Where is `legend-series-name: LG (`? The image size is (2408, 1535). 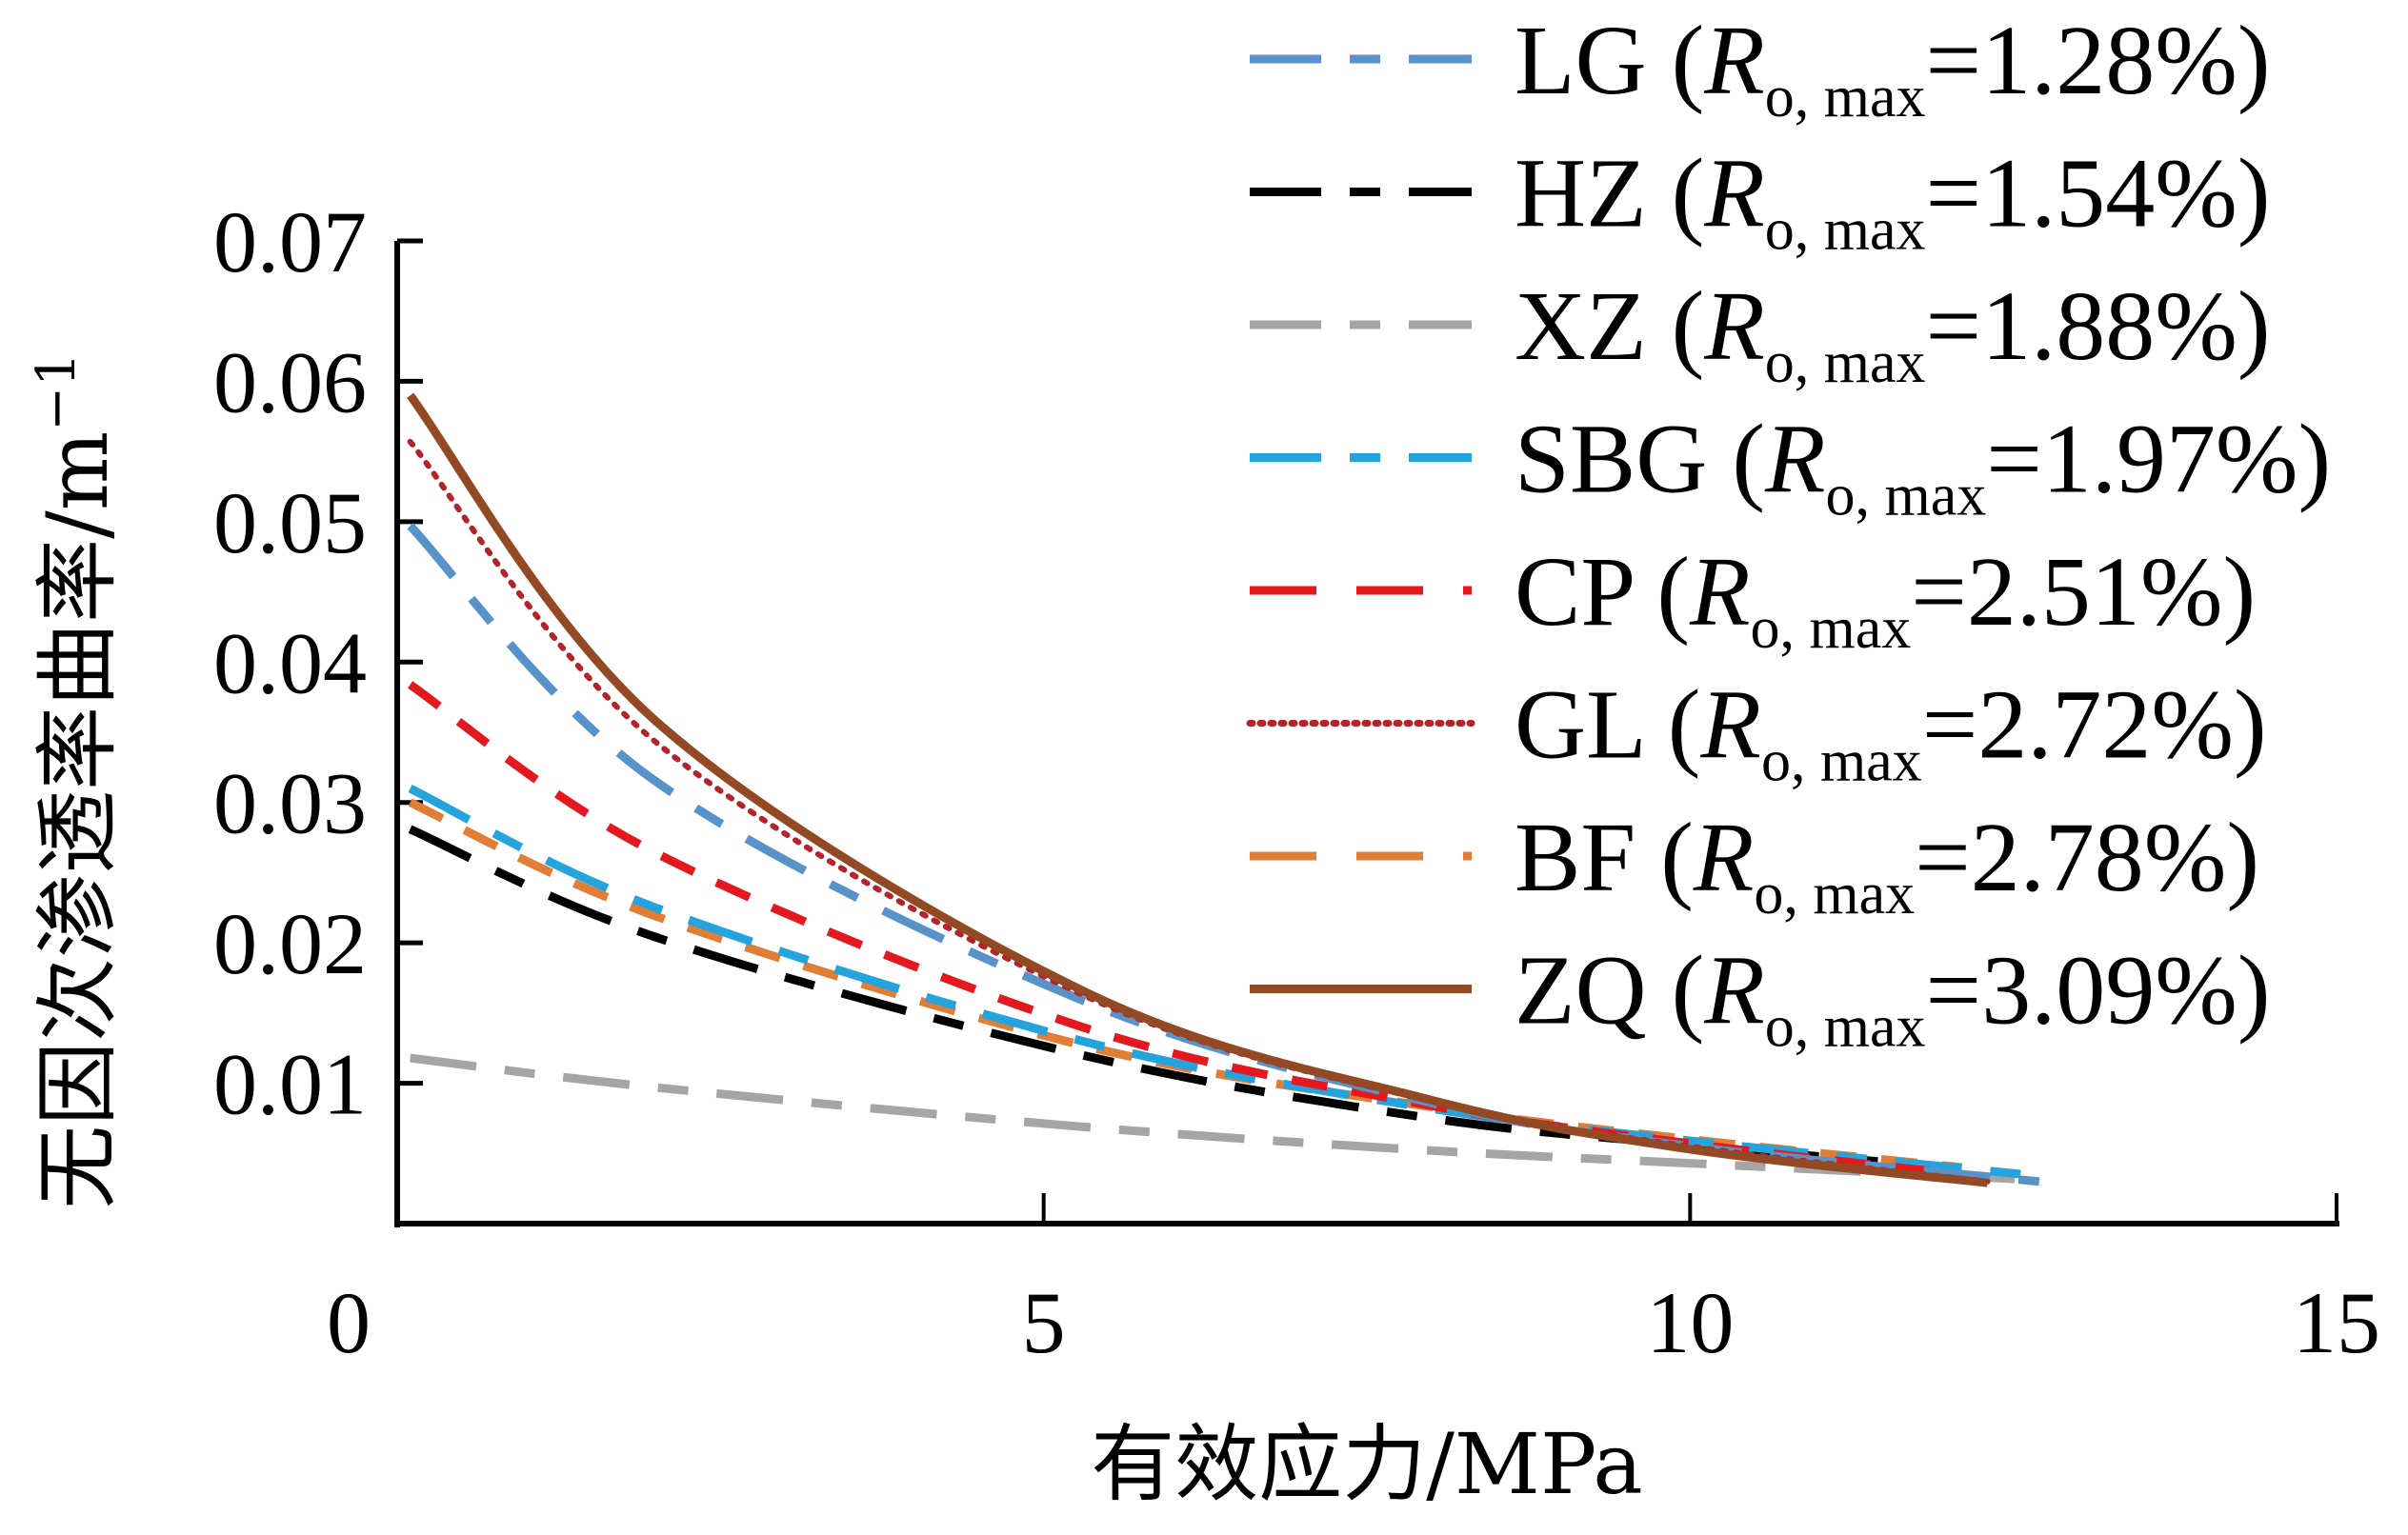 legend-series-name: LG ( is located at coordinates (1609, 60).